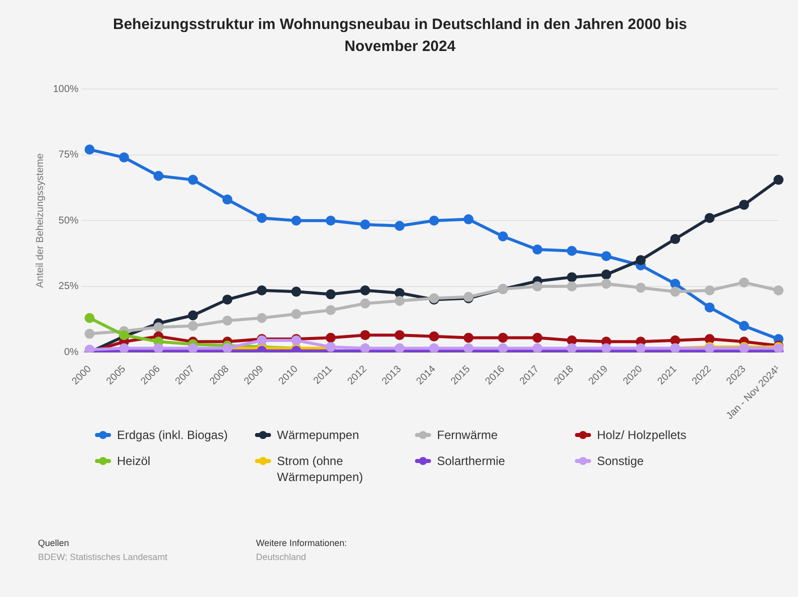  Describe the element at coordinates (134, 461) in the screenshot. I see `legend-label: Heizöl` at that location.